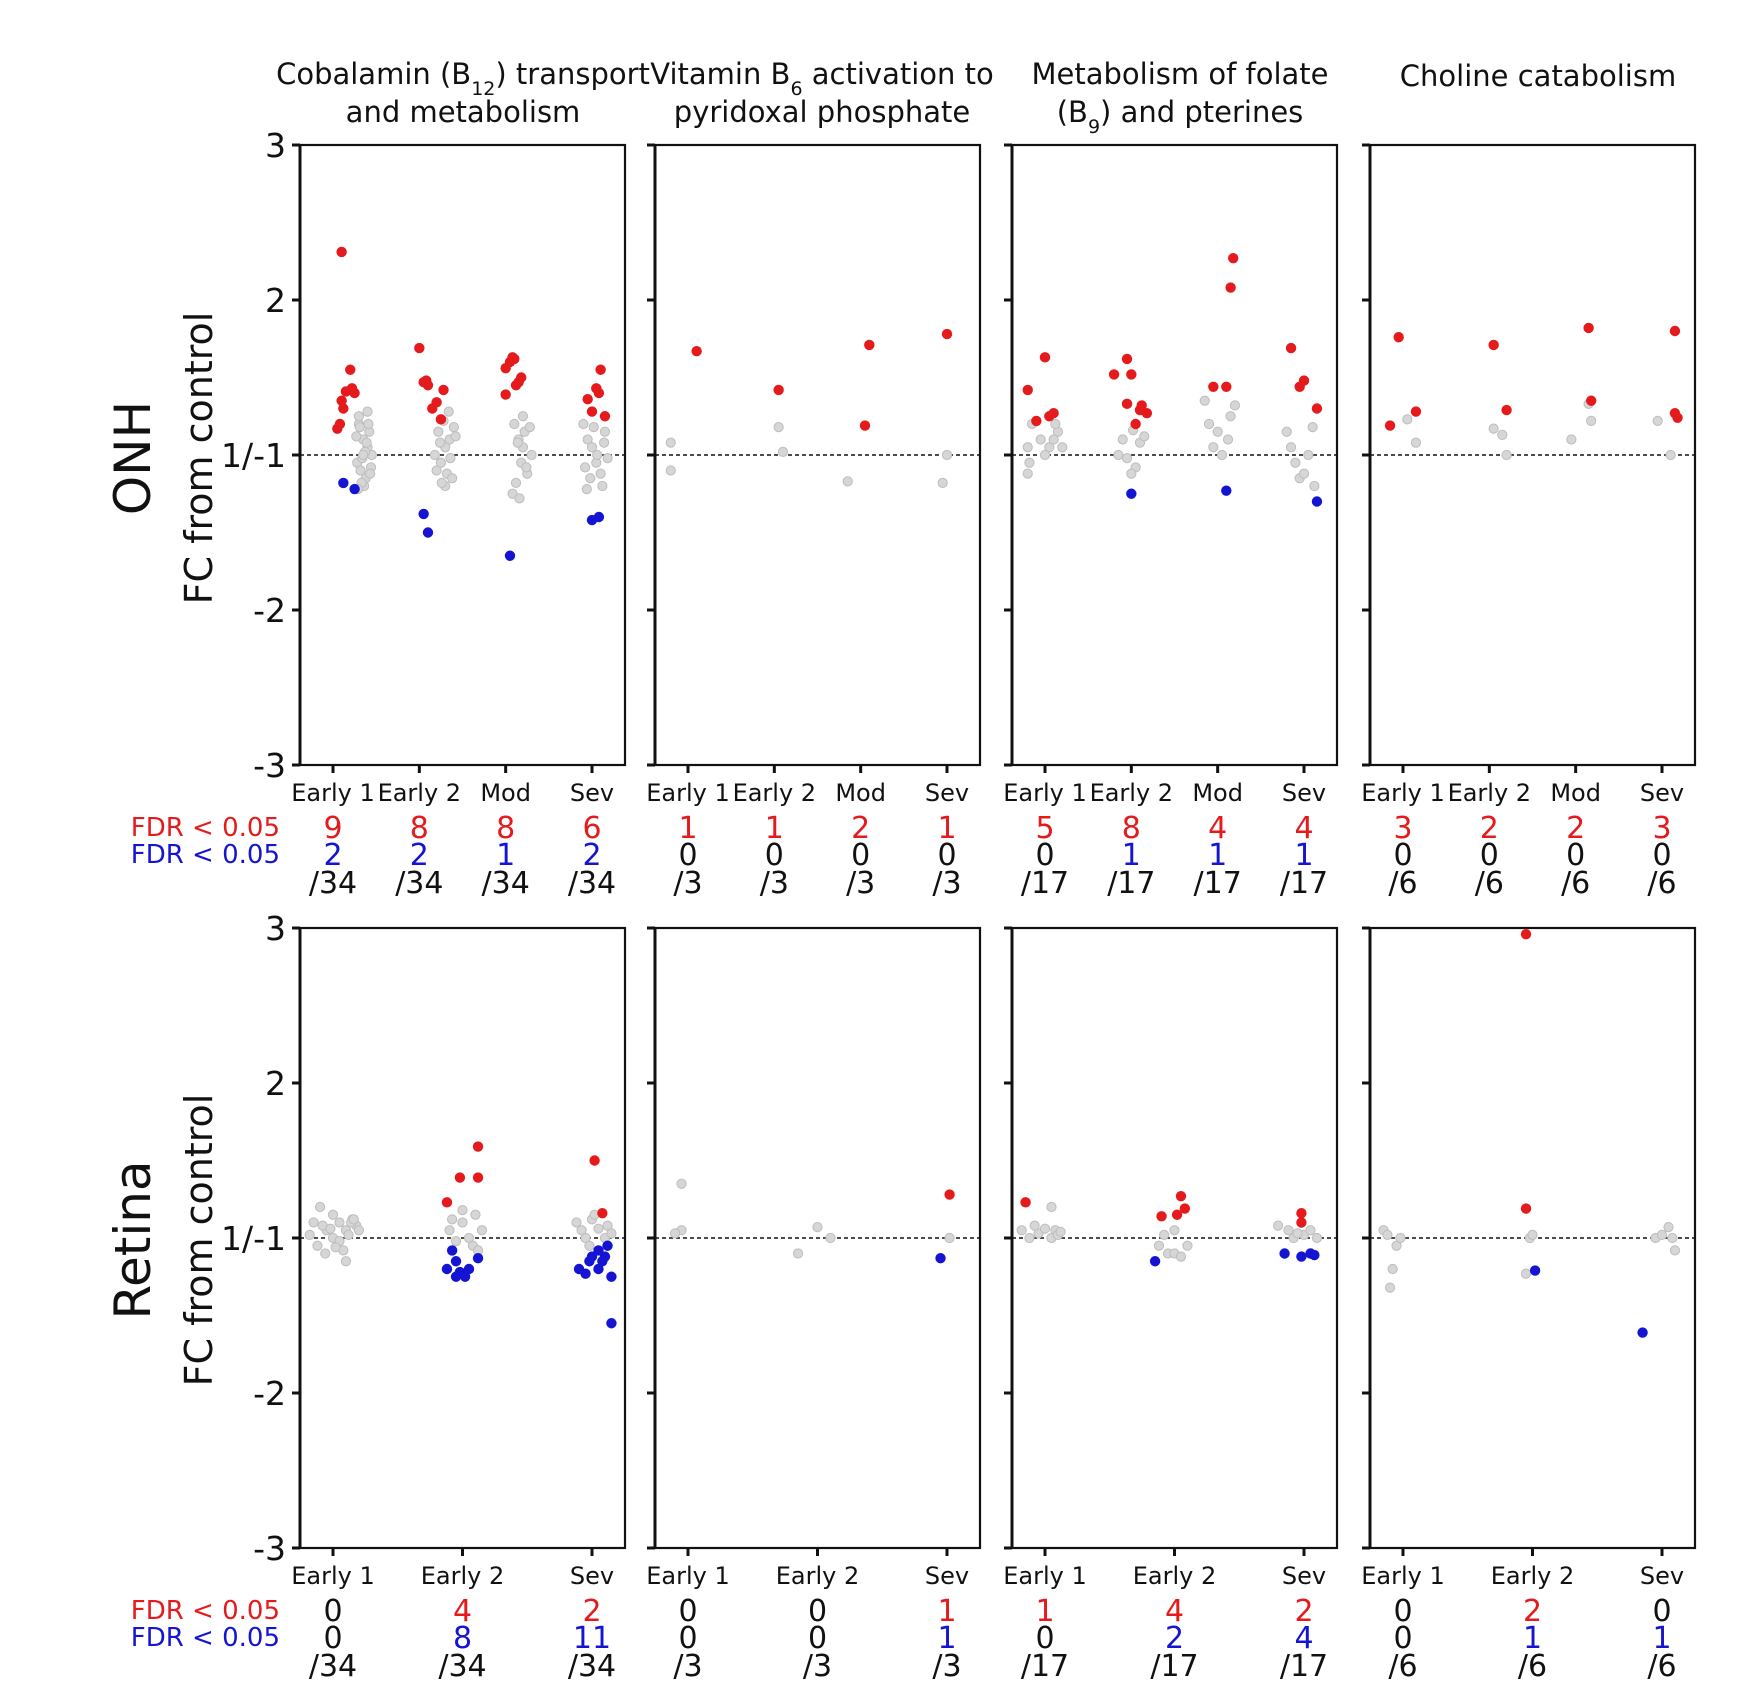 This screenshot has width=1745, height=1705. I want to click on sig-up-count: 6, so click(591, 828).